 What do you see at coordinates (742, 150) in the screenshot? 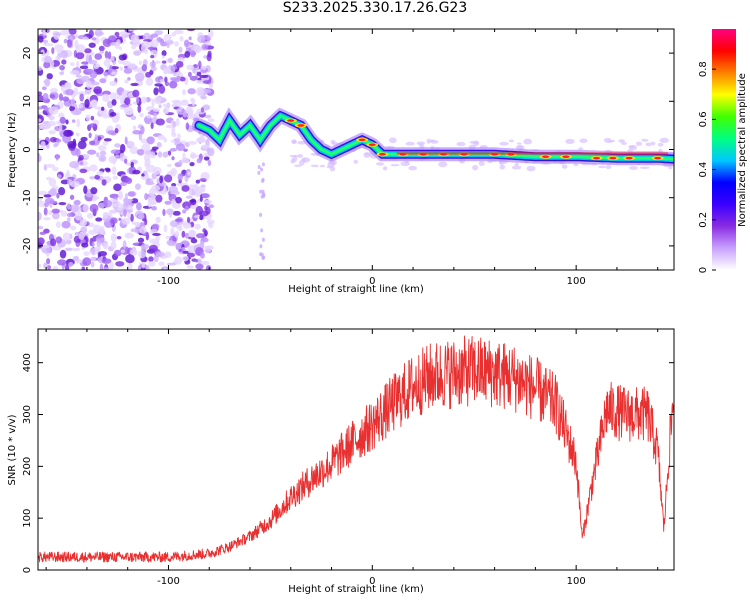
I see `colorbar-label: Normalized spectral amplitude` at bounding box center [742, 150].